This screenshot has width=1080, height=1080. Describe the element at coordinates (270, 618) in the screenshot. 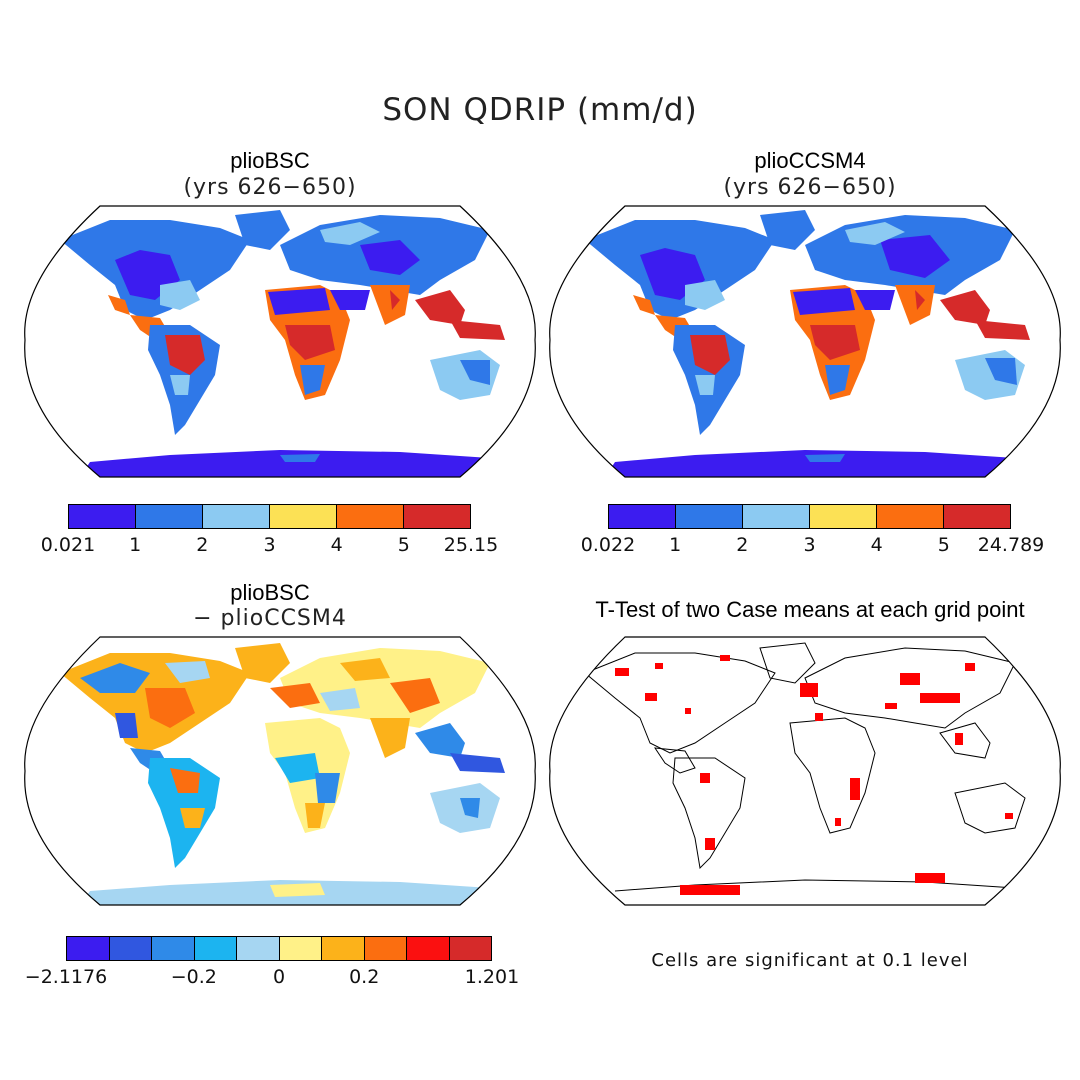

I see `panel3-subtitle: − plioCCSM4` at that location.